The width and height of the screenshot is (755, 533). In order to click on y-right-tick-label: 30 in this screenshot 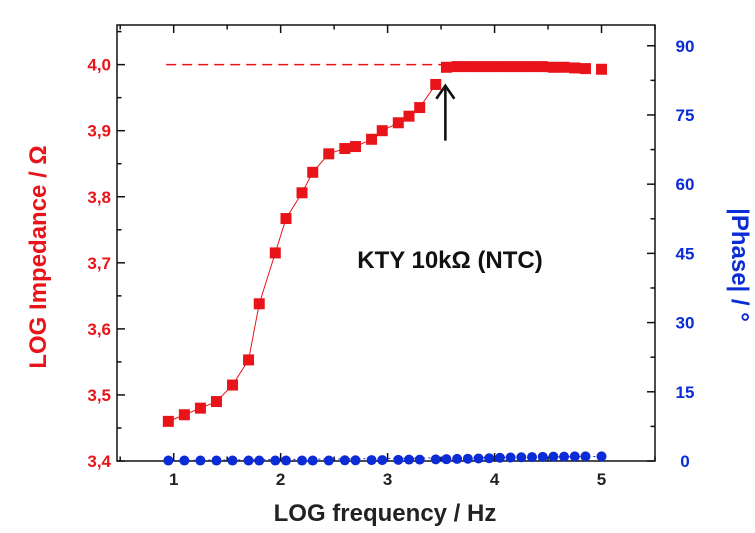, I will do `click(685, 323)`.